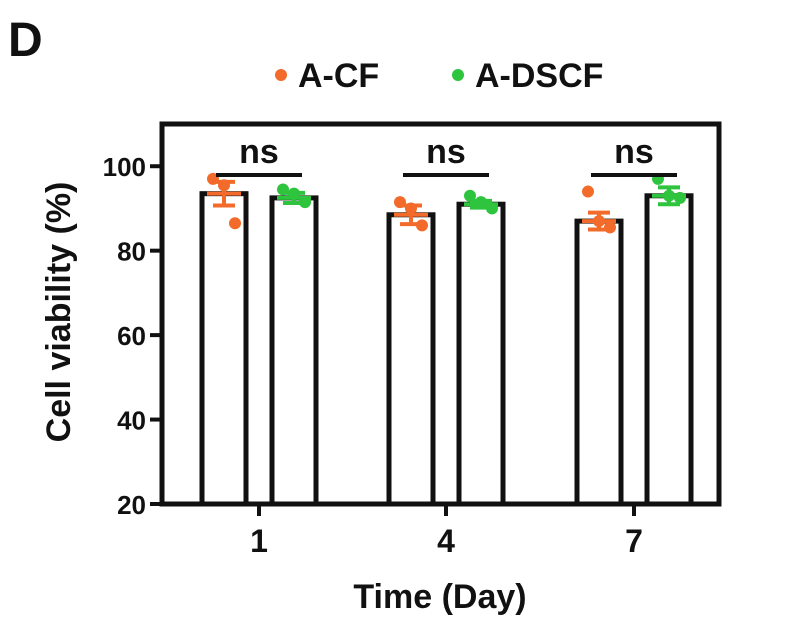 The height and width of the screenshot is (639, 786). Describe the element at coordinates (446, 203) in the screenshot. I see `data-points` at that location.